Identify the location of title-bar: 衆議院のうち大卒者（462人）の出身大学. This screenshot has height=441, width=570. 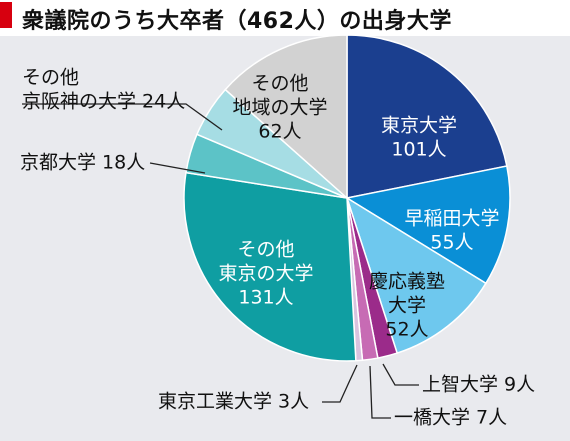
(285, 18).